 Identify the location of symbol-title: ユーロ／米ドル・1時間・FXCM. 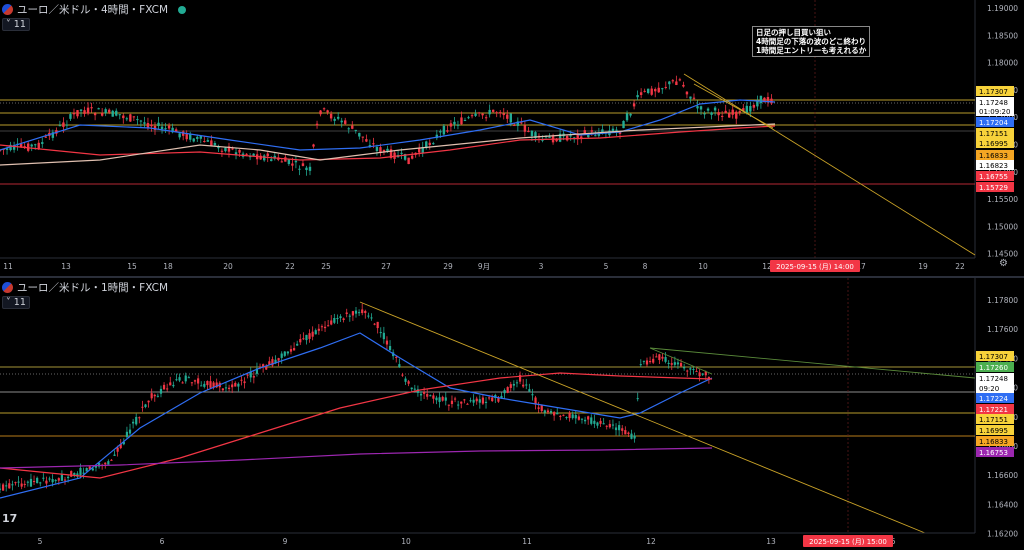
(93, 288).